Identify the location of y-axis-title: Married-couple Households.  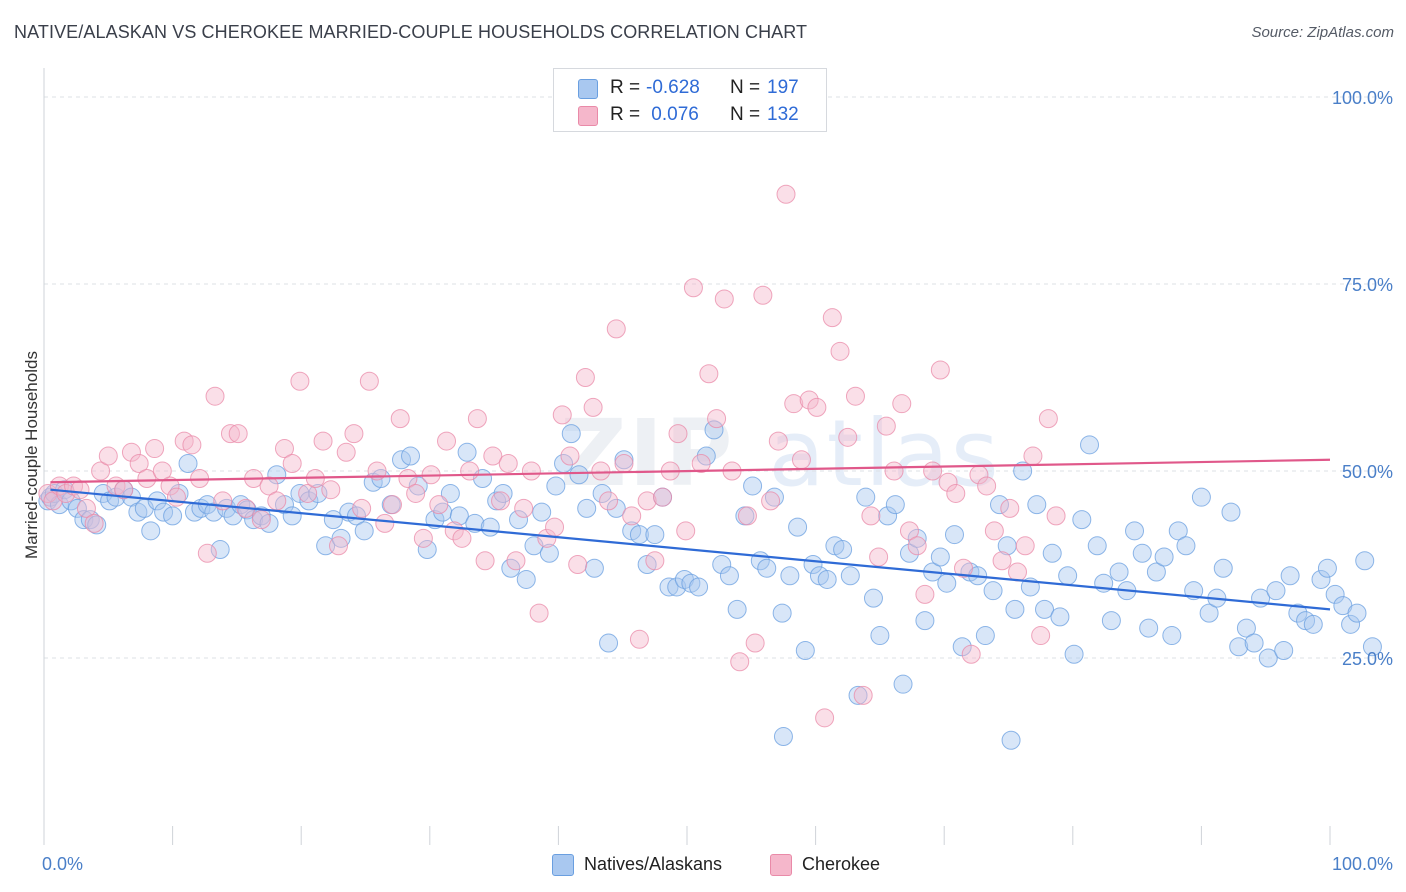
(31, 455).